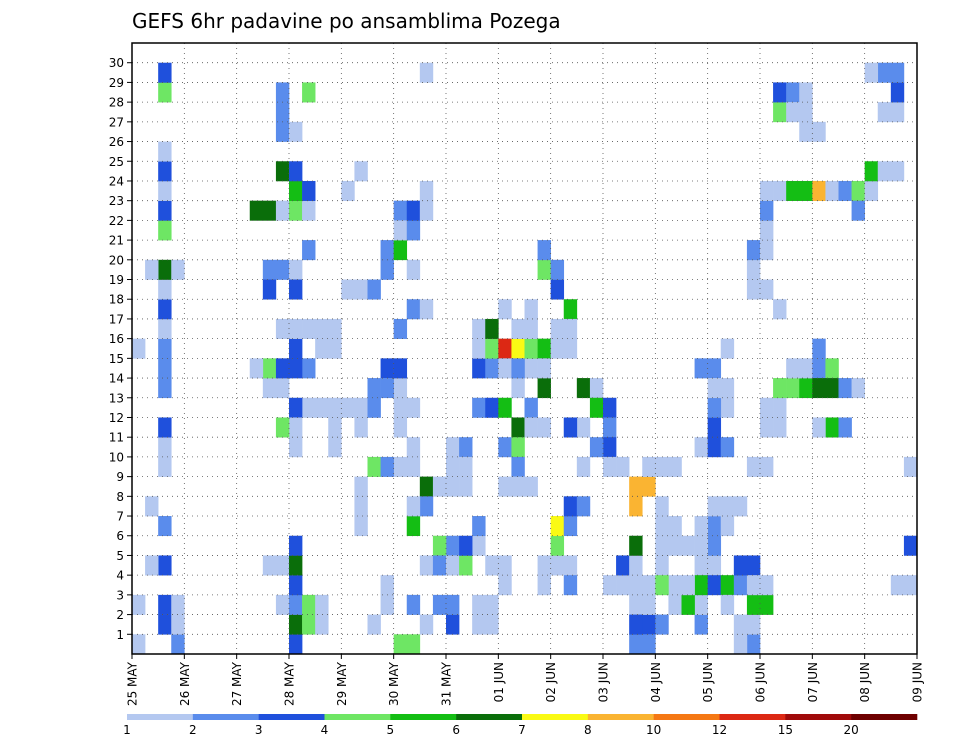  Describe the element at coordinates (116, 457) in the screenshot. I see `y-tick-label: 10` at that location.